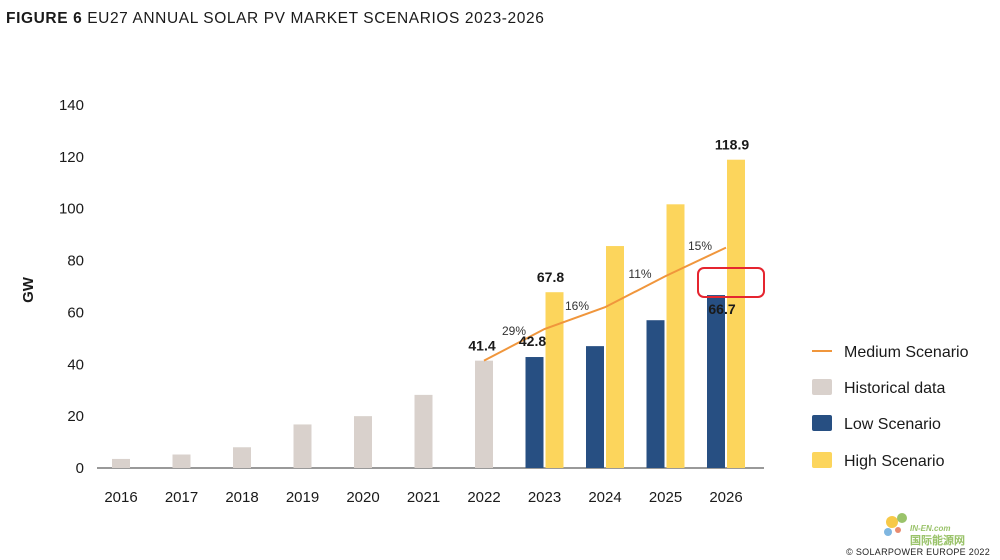 The height and width of the screenshot is (560, 1000). What do you see at coordinates (665, 497) in the screenshot?
I see `x-tick-label: 2025` at bounding box center [665, 497].